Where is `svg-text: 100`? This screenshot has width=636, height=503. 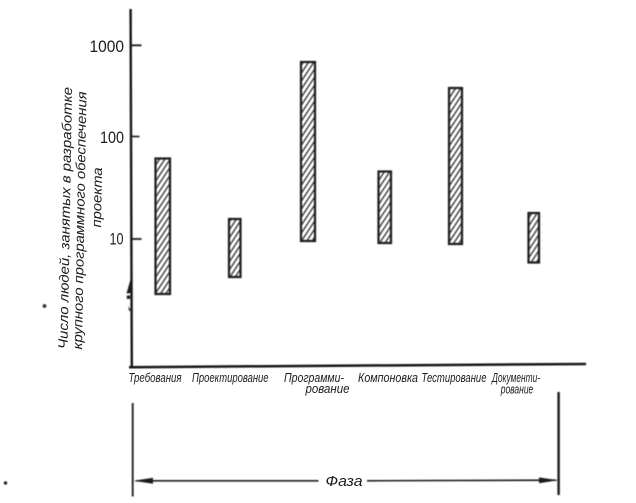
svg-text: 100 is located at coordinates (112, 137).